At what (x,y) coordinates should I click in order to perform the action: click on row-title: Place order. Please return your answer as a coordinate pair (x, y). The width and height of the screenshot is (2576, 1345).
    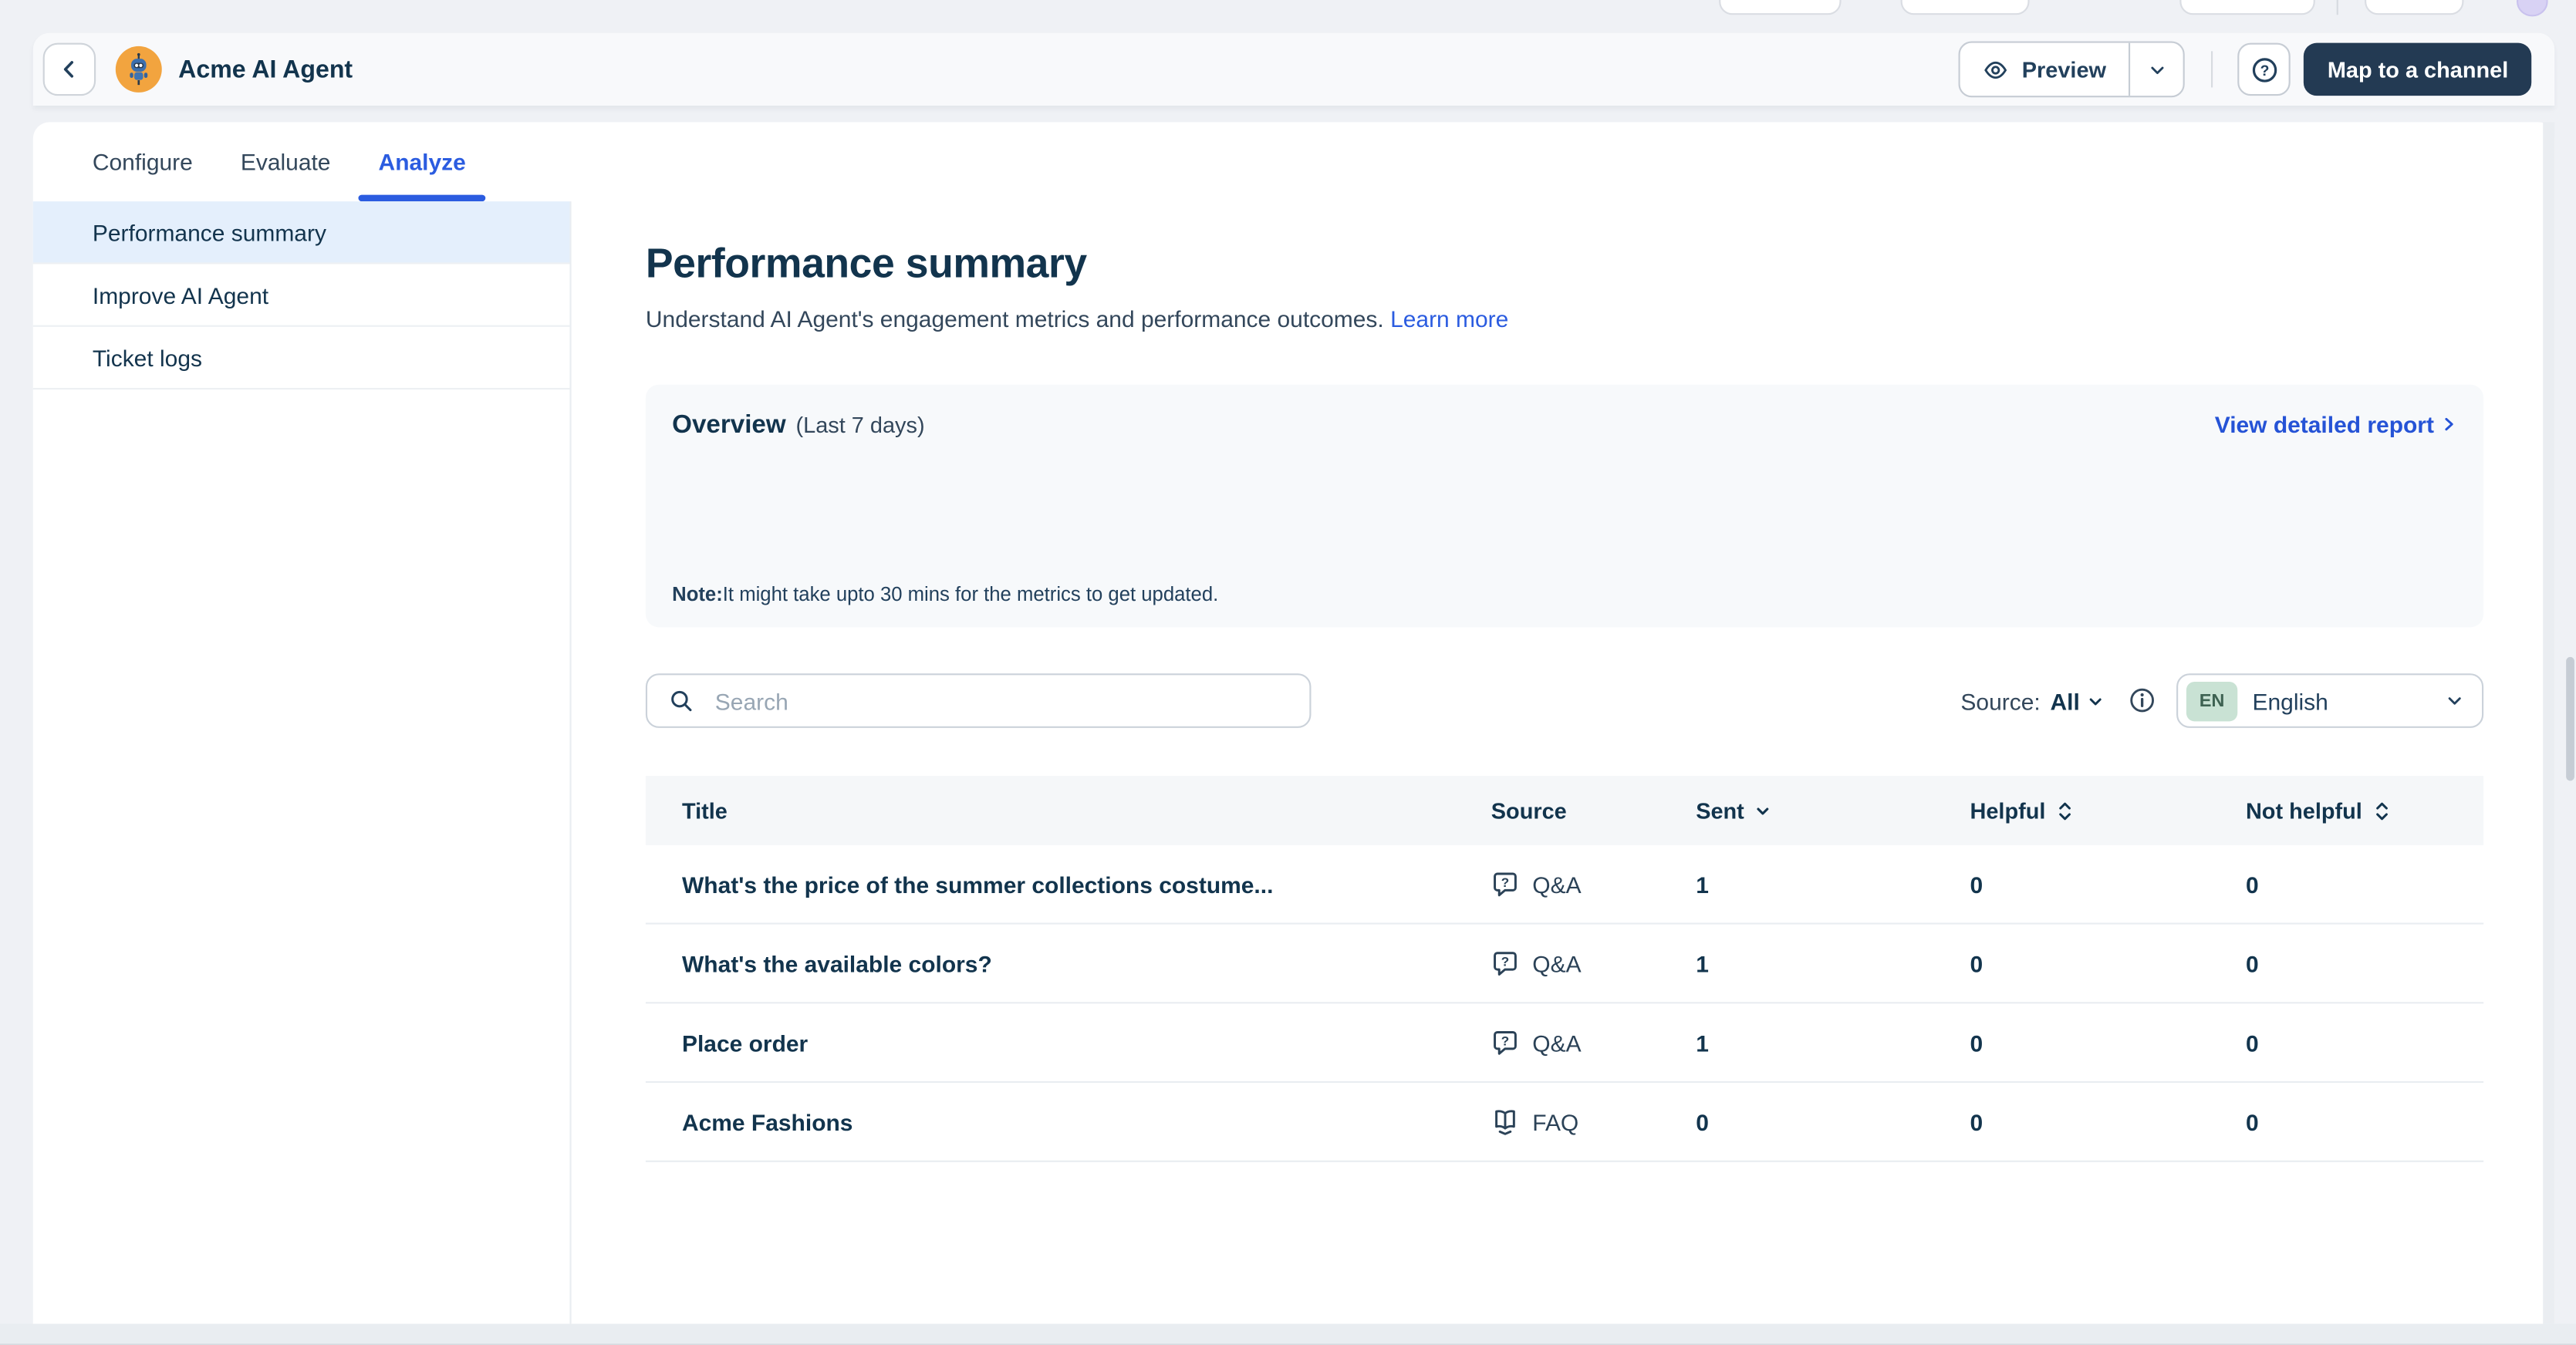
    Looking at the image, I should click on (745, 1043).